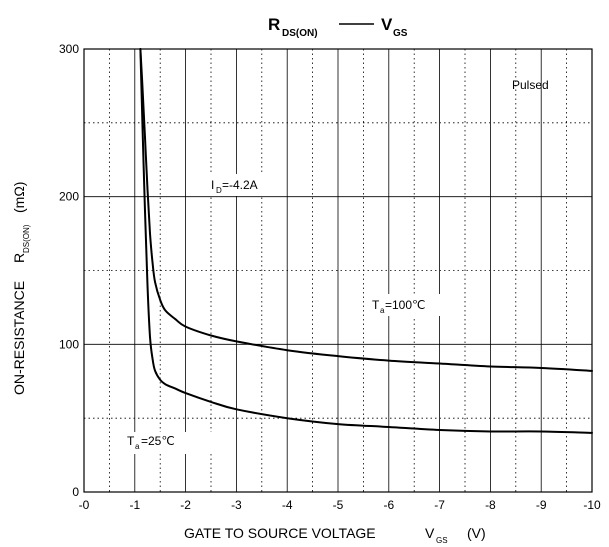 The width and height of the screenshot is (609, 547). I want to click on y-axis-unit: (mΩ), so click(19, 197).